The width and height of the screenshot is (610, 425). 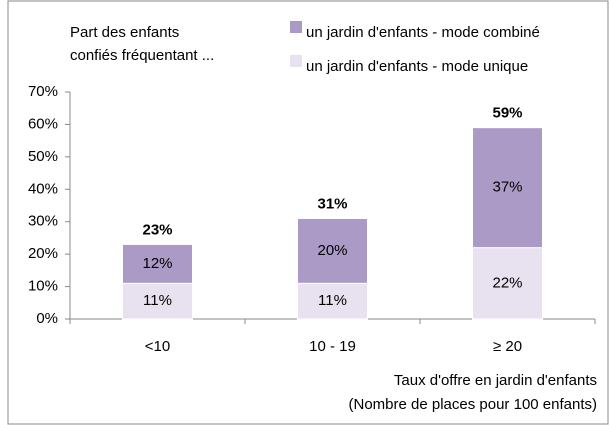 I want to click on y-tick-label: 50%, so click(x=43, y=156).